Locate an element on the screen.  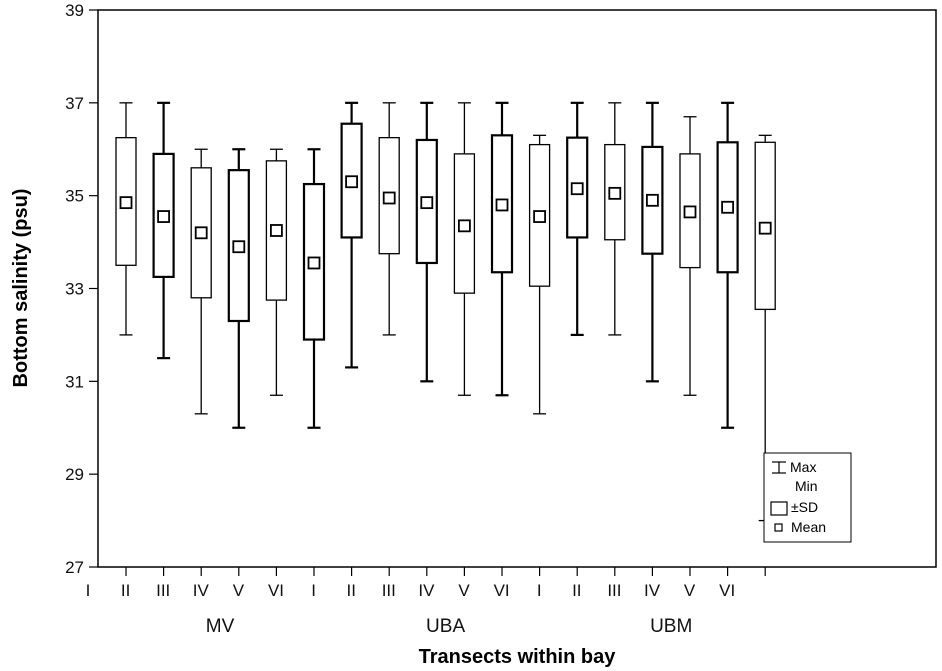
legend-max-label: Max is located at coordinates (803, 467).